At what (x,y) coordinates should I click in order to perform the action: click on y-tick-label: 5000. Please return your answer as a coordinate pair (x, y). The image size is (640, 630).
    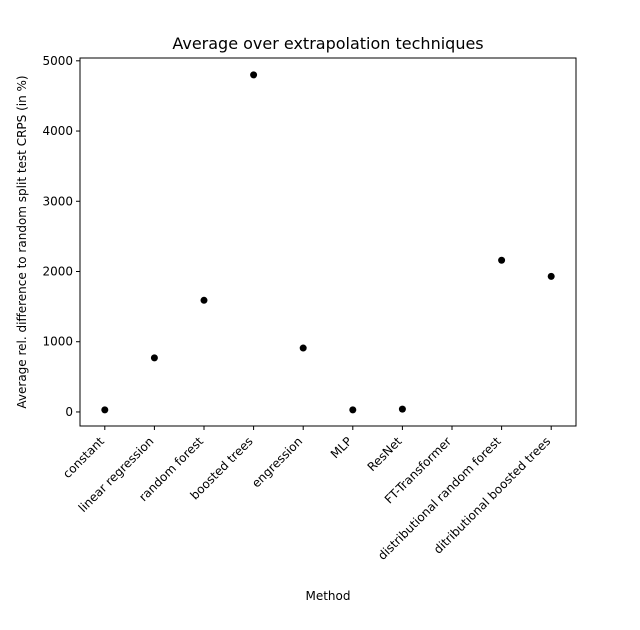
    Looking at the image, I should click on (57, 61).